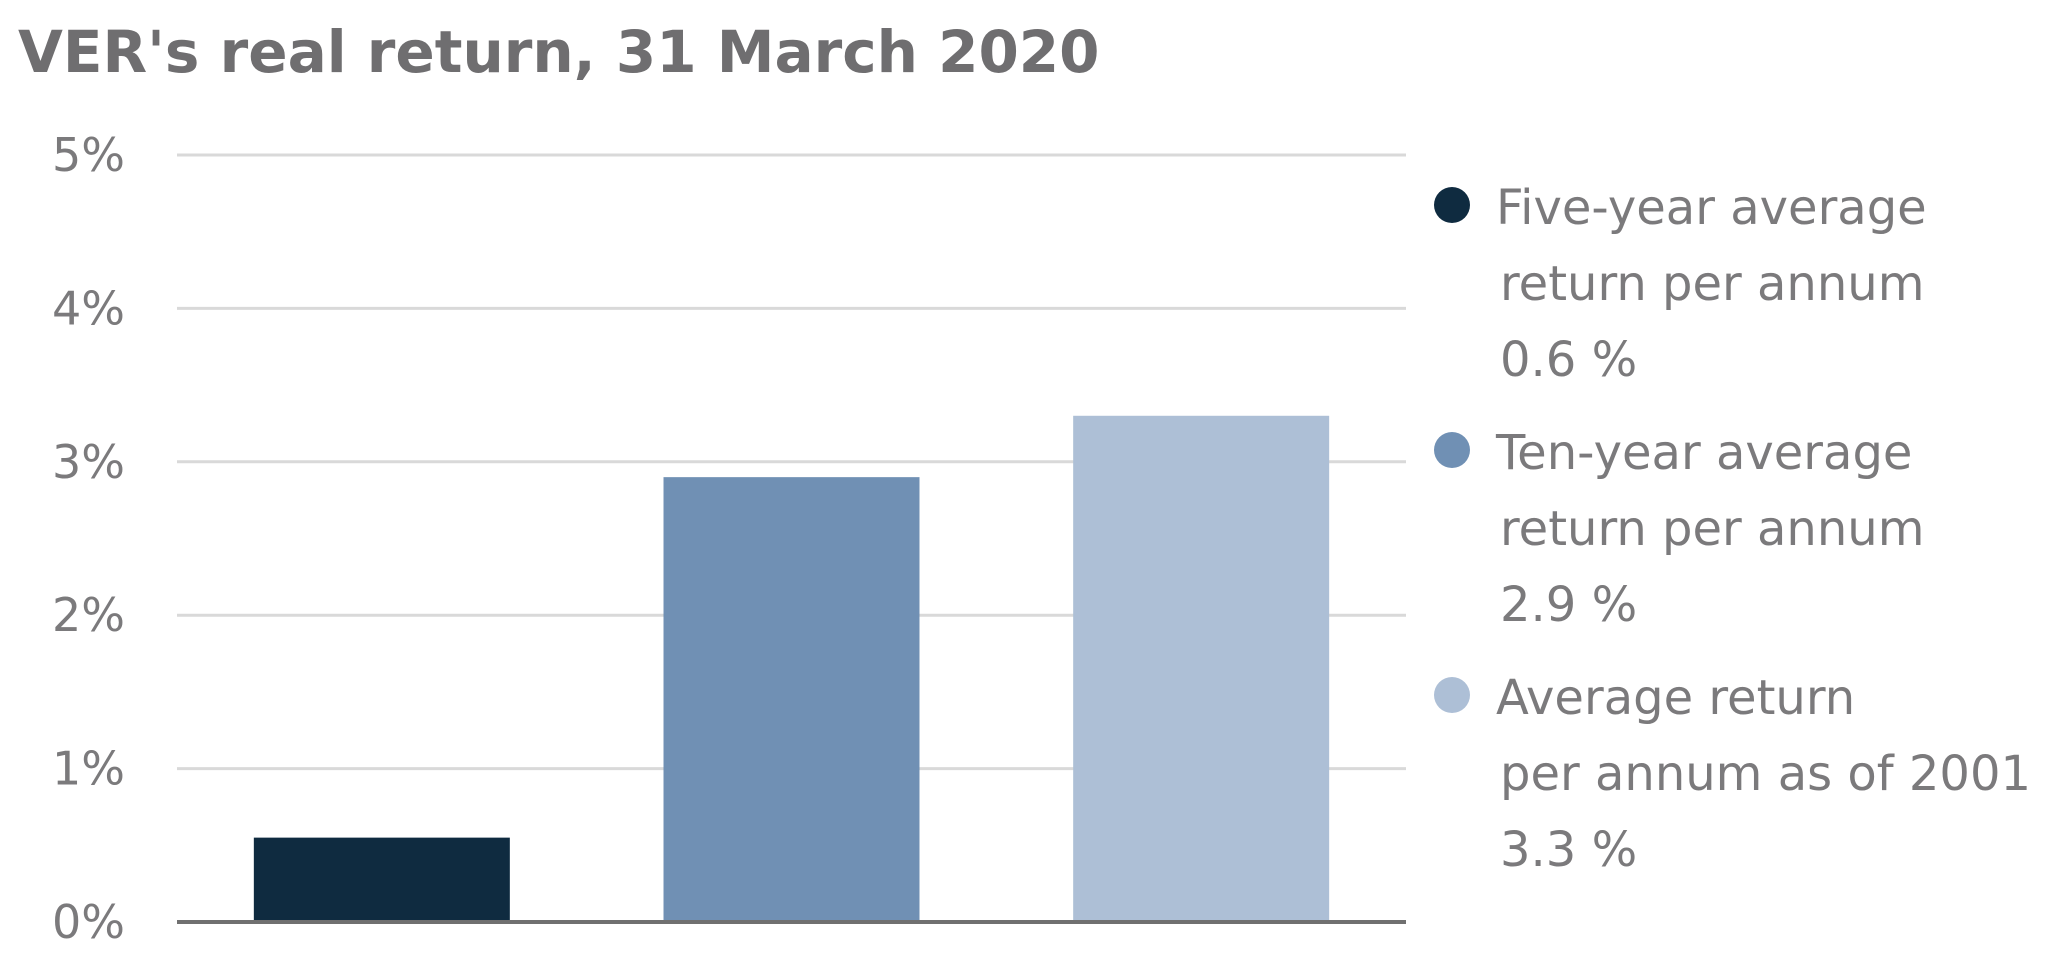  Describe the element at coordinates (88, 538) in the screenshot. I see `y-axis-ticks: 0% 1% 2% 3% 4% 5%` at that location.